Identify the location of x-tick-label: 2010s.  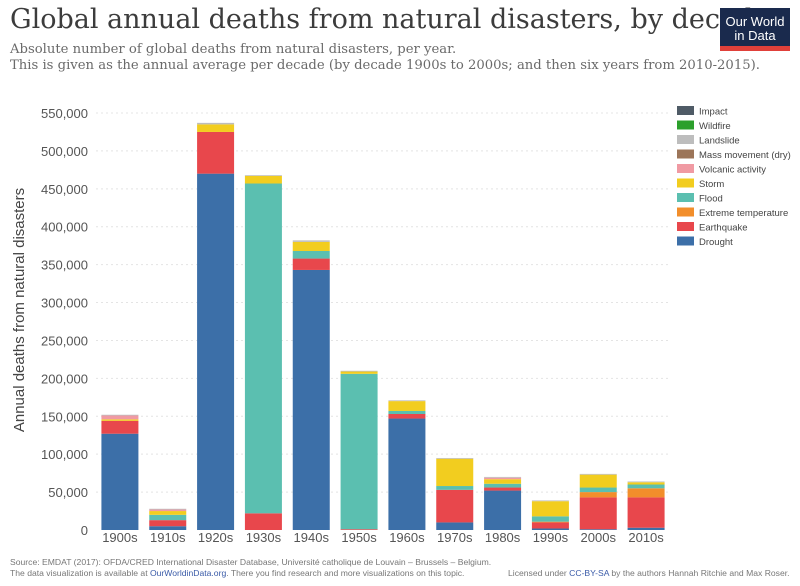
(646, 537).